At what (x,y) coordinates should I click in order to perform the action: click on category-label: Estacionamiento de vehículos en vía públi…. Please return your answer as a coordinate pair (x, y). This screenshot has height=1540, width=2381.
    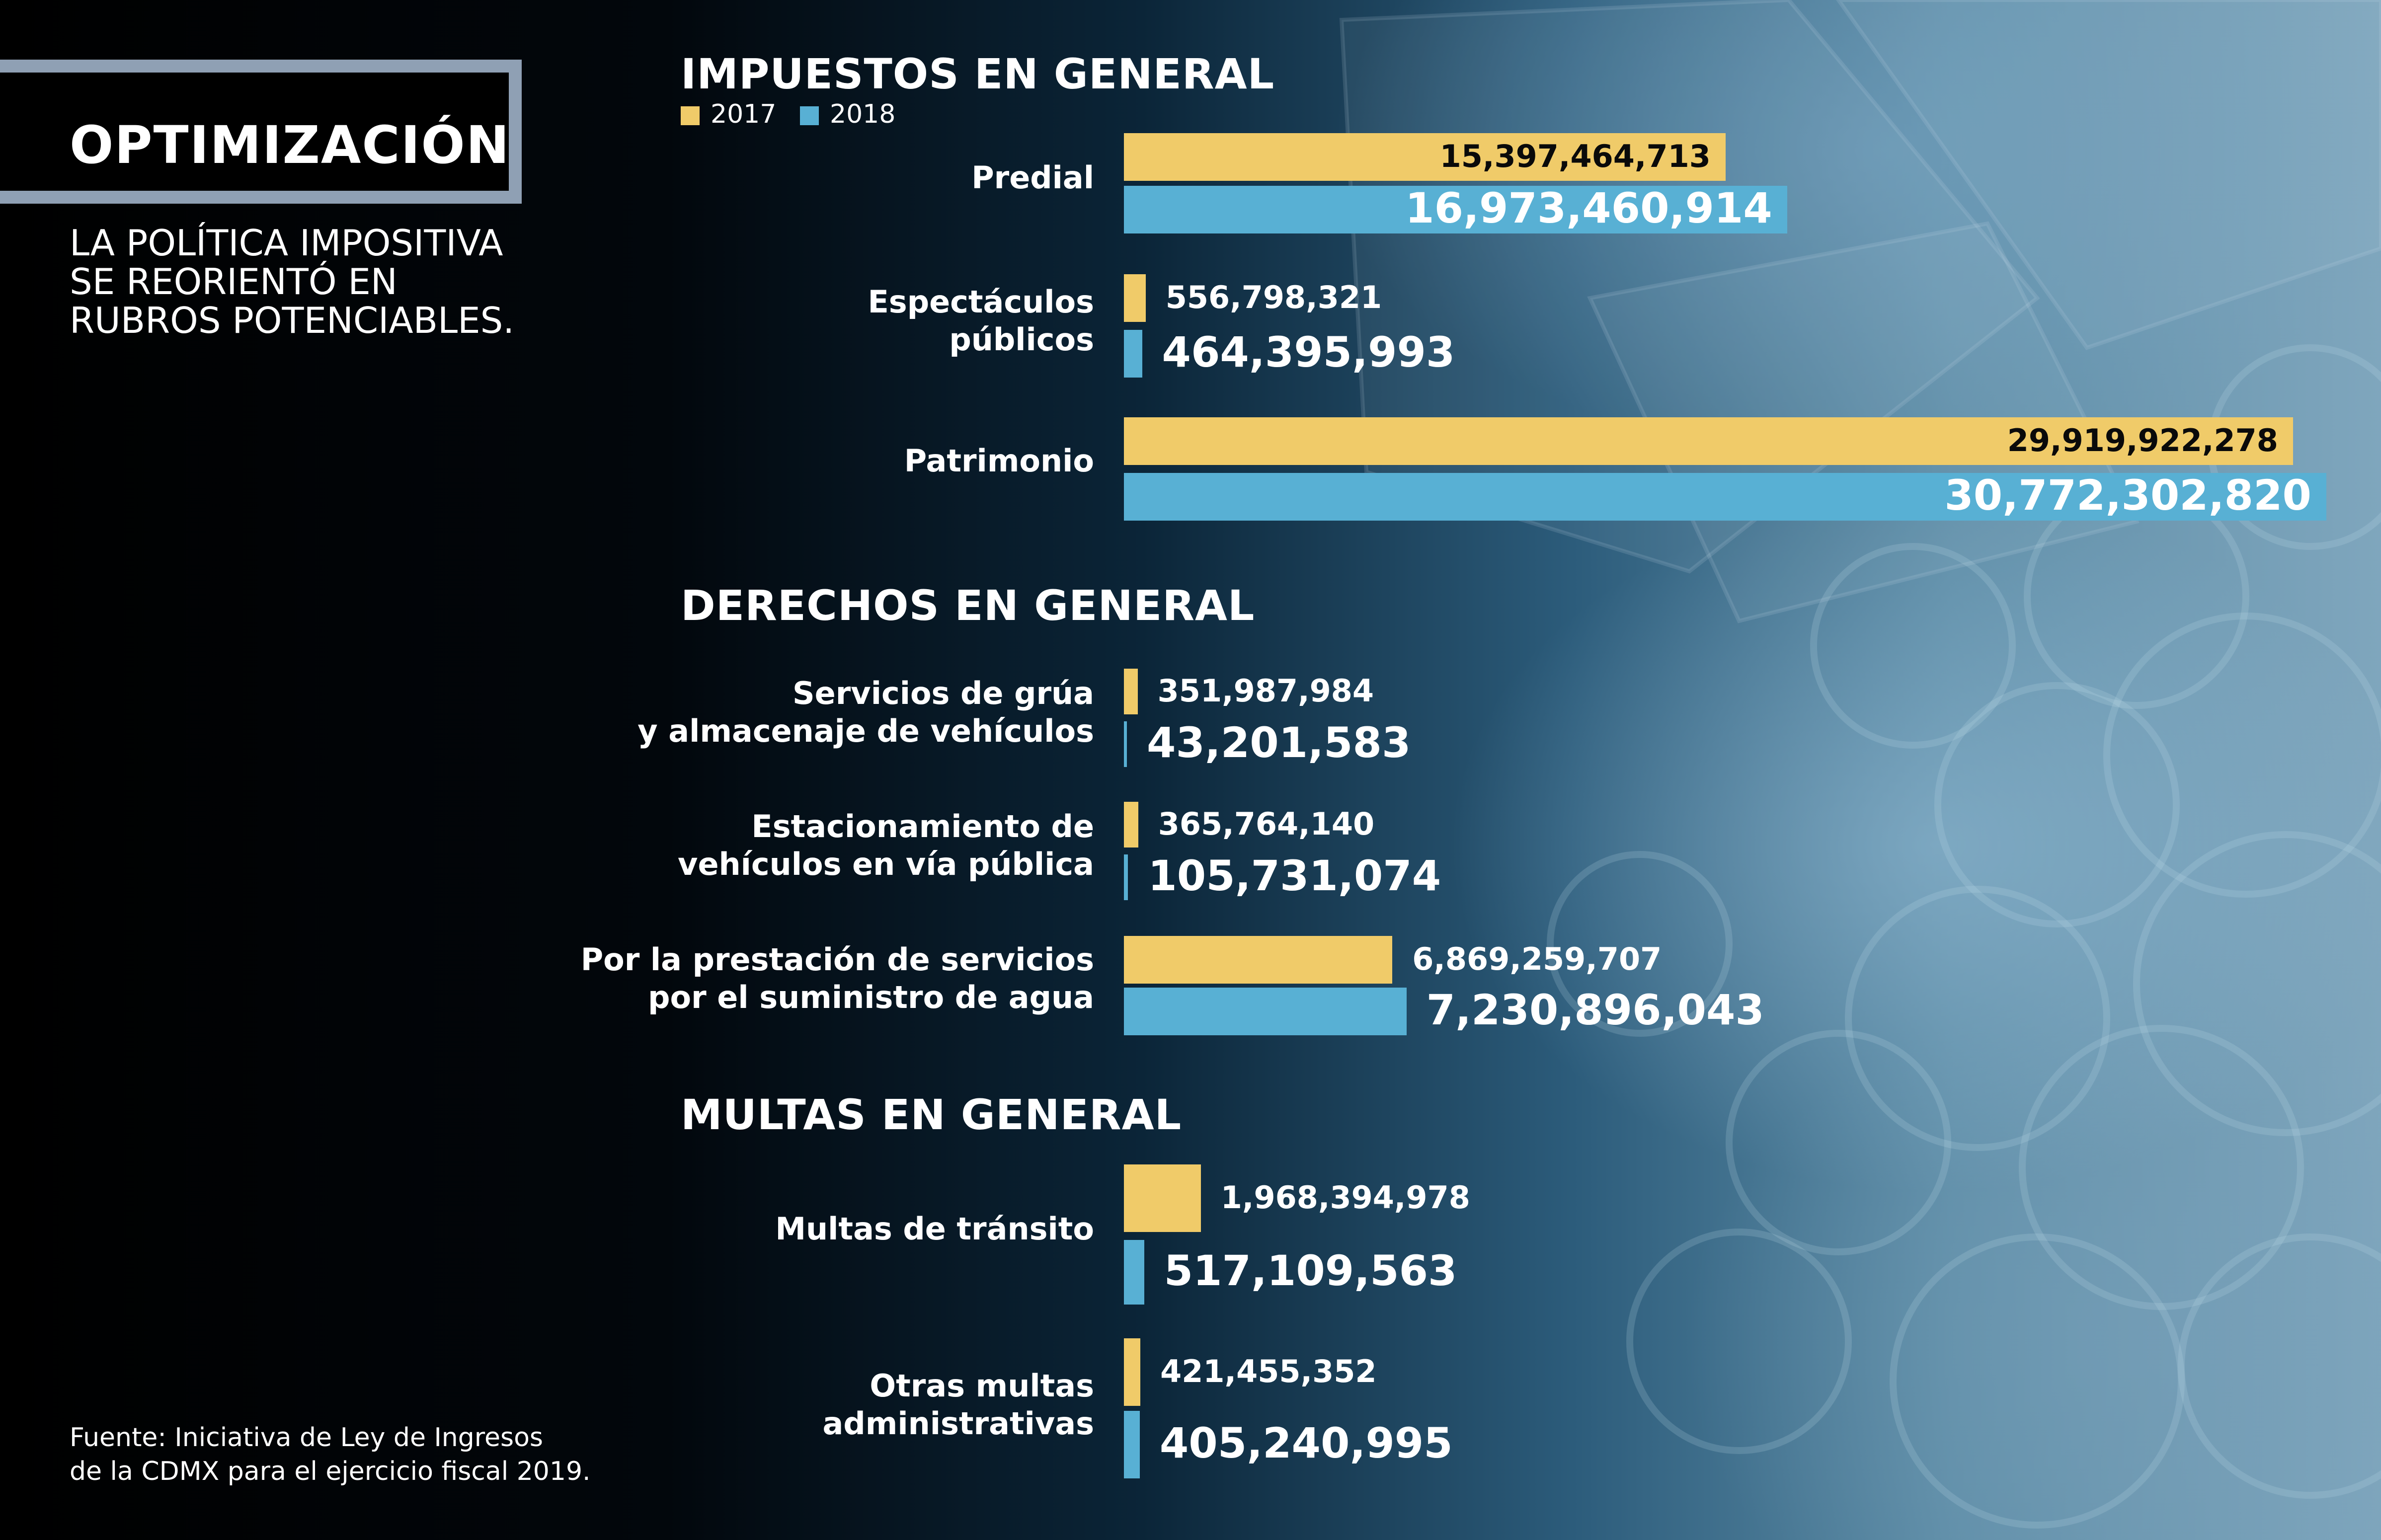
    Looking at the image, I should click on (796, 846).